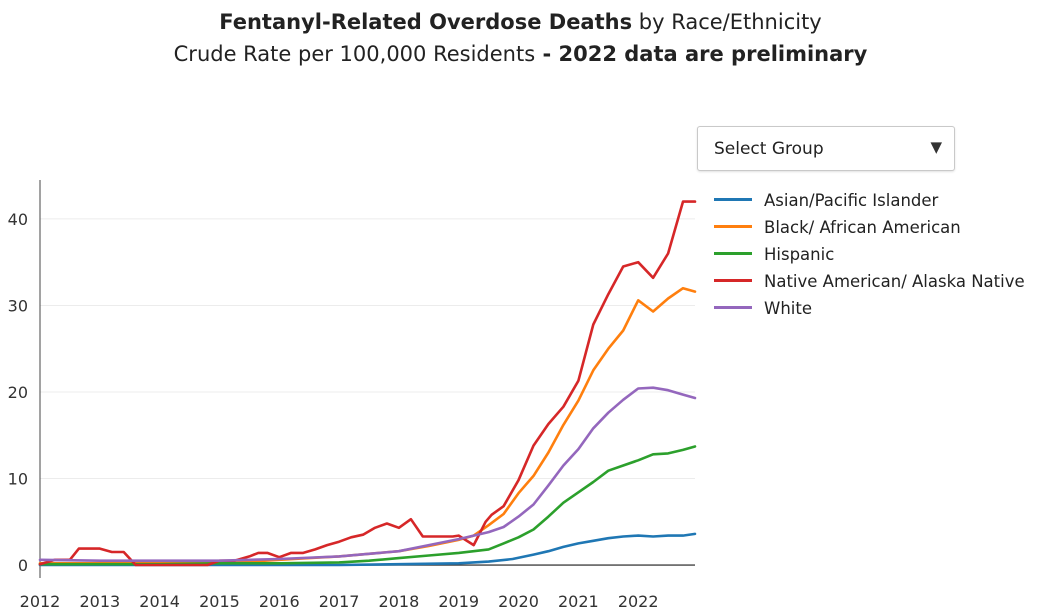  Describe the element at coordinates (426, 22) in the screenshot. I see `chart-title-bold: Fentanyl-Related Overdose Deaths` at that location.